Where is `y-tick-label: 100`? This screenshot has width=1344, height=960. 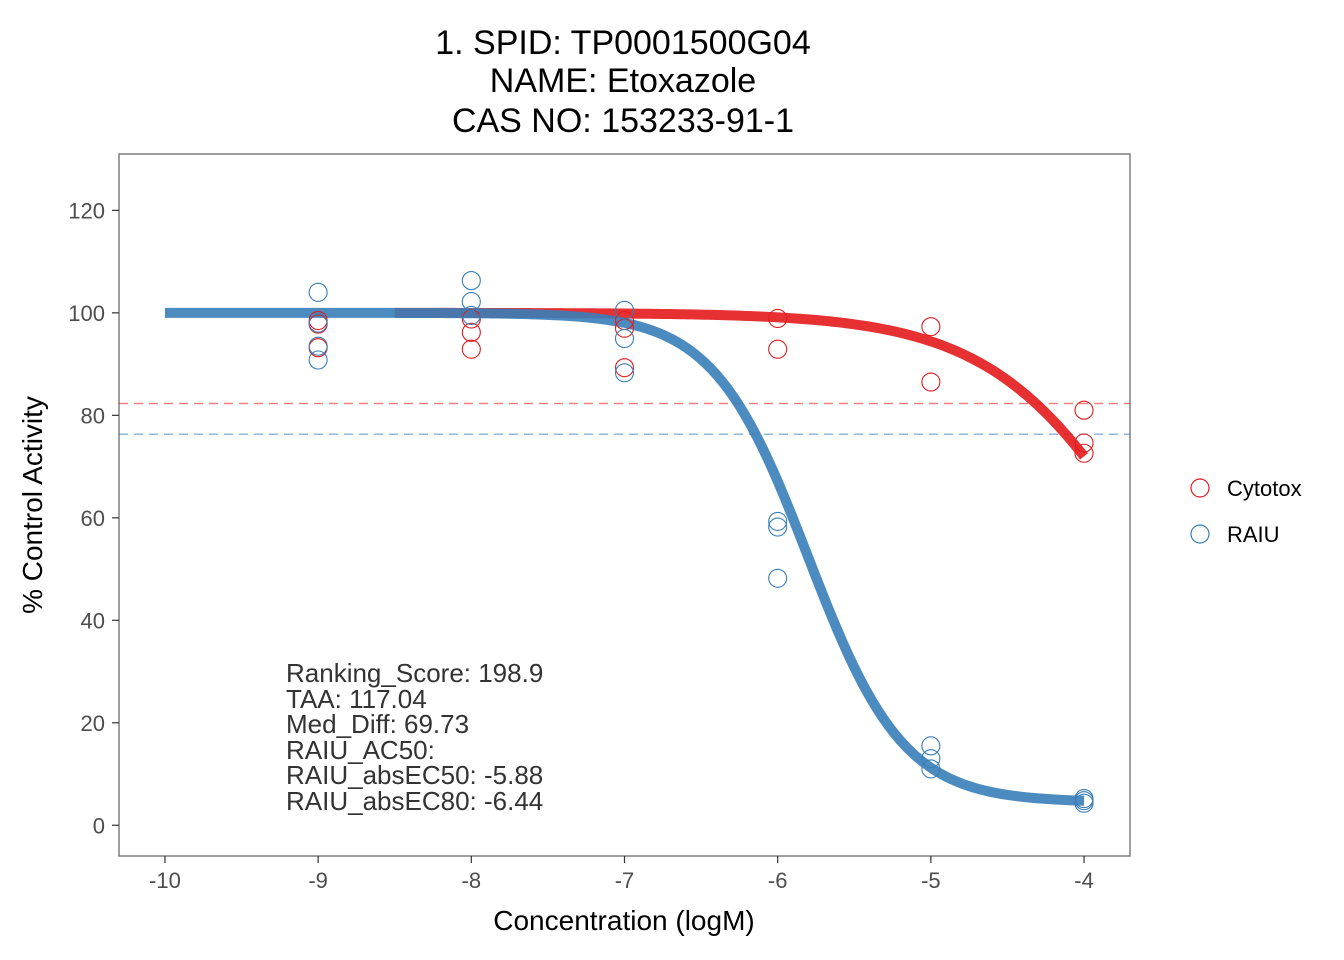
y-tick-label: 100 is located at coordinates (86, 313).